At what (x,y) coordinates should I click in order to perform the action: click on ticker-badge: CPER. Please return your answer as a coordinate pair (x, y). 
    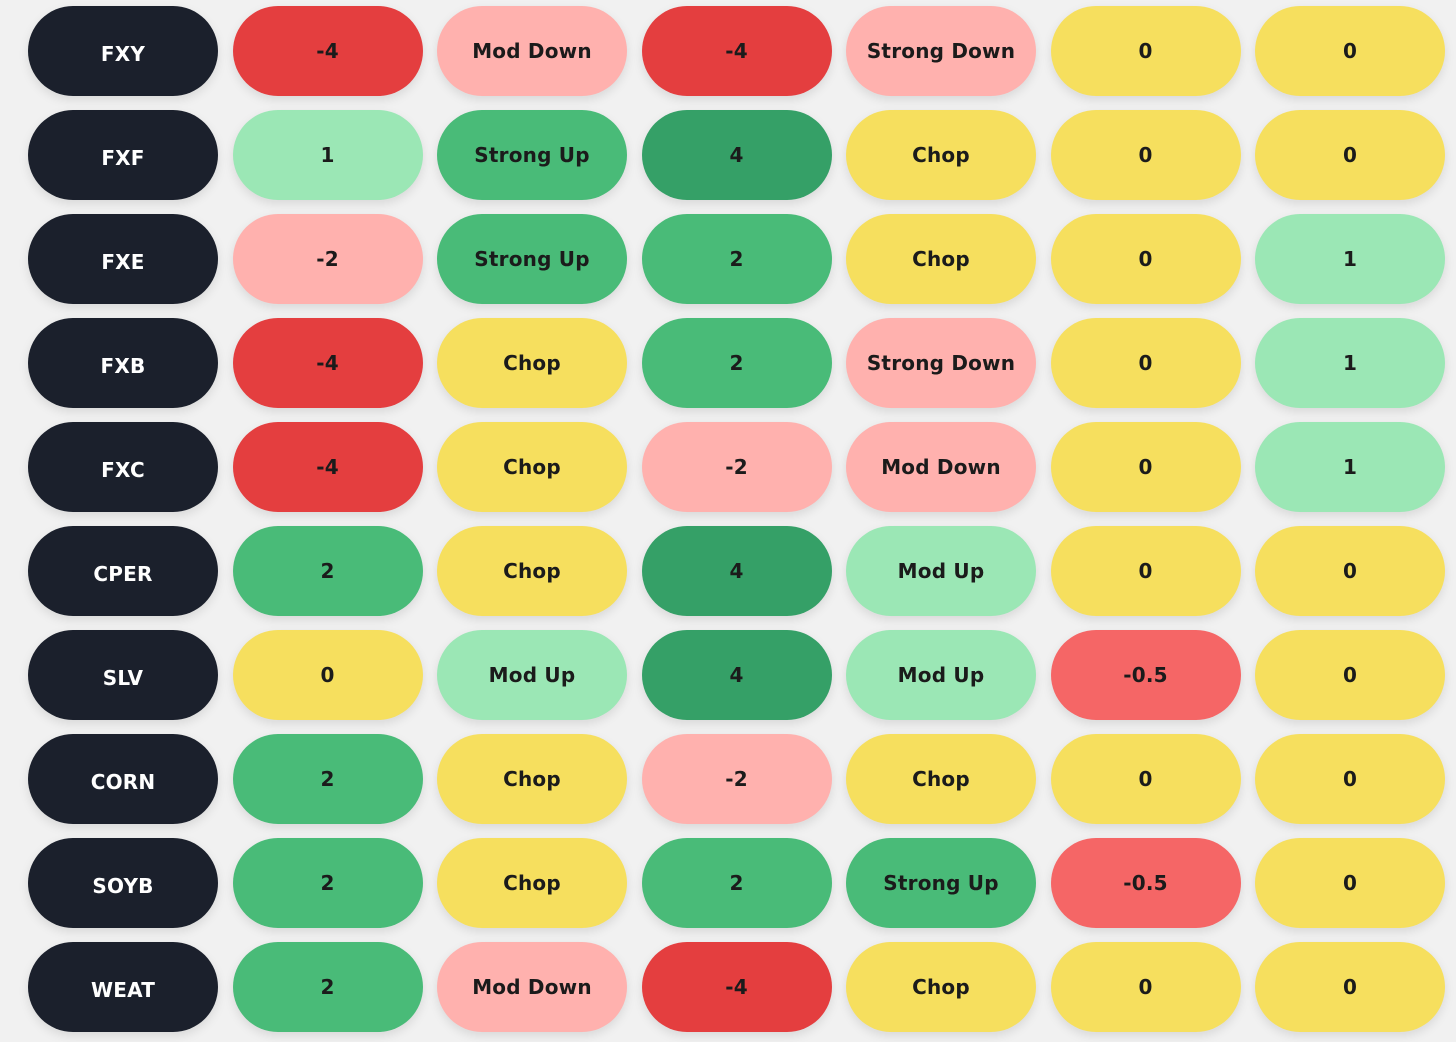
    Looking at the image, I should click on (123, 571).